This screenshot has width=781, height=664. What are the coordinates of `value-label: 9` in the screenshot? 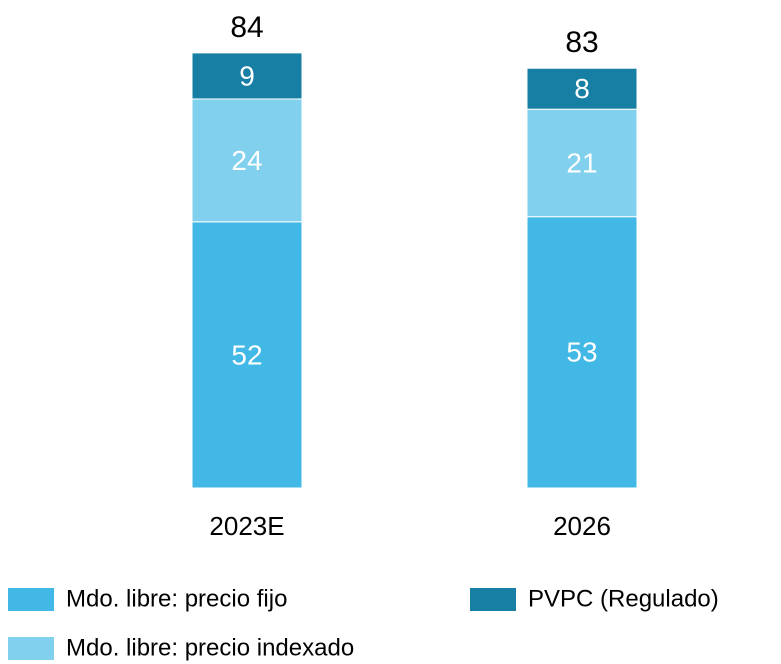 It's located at (247, 75).